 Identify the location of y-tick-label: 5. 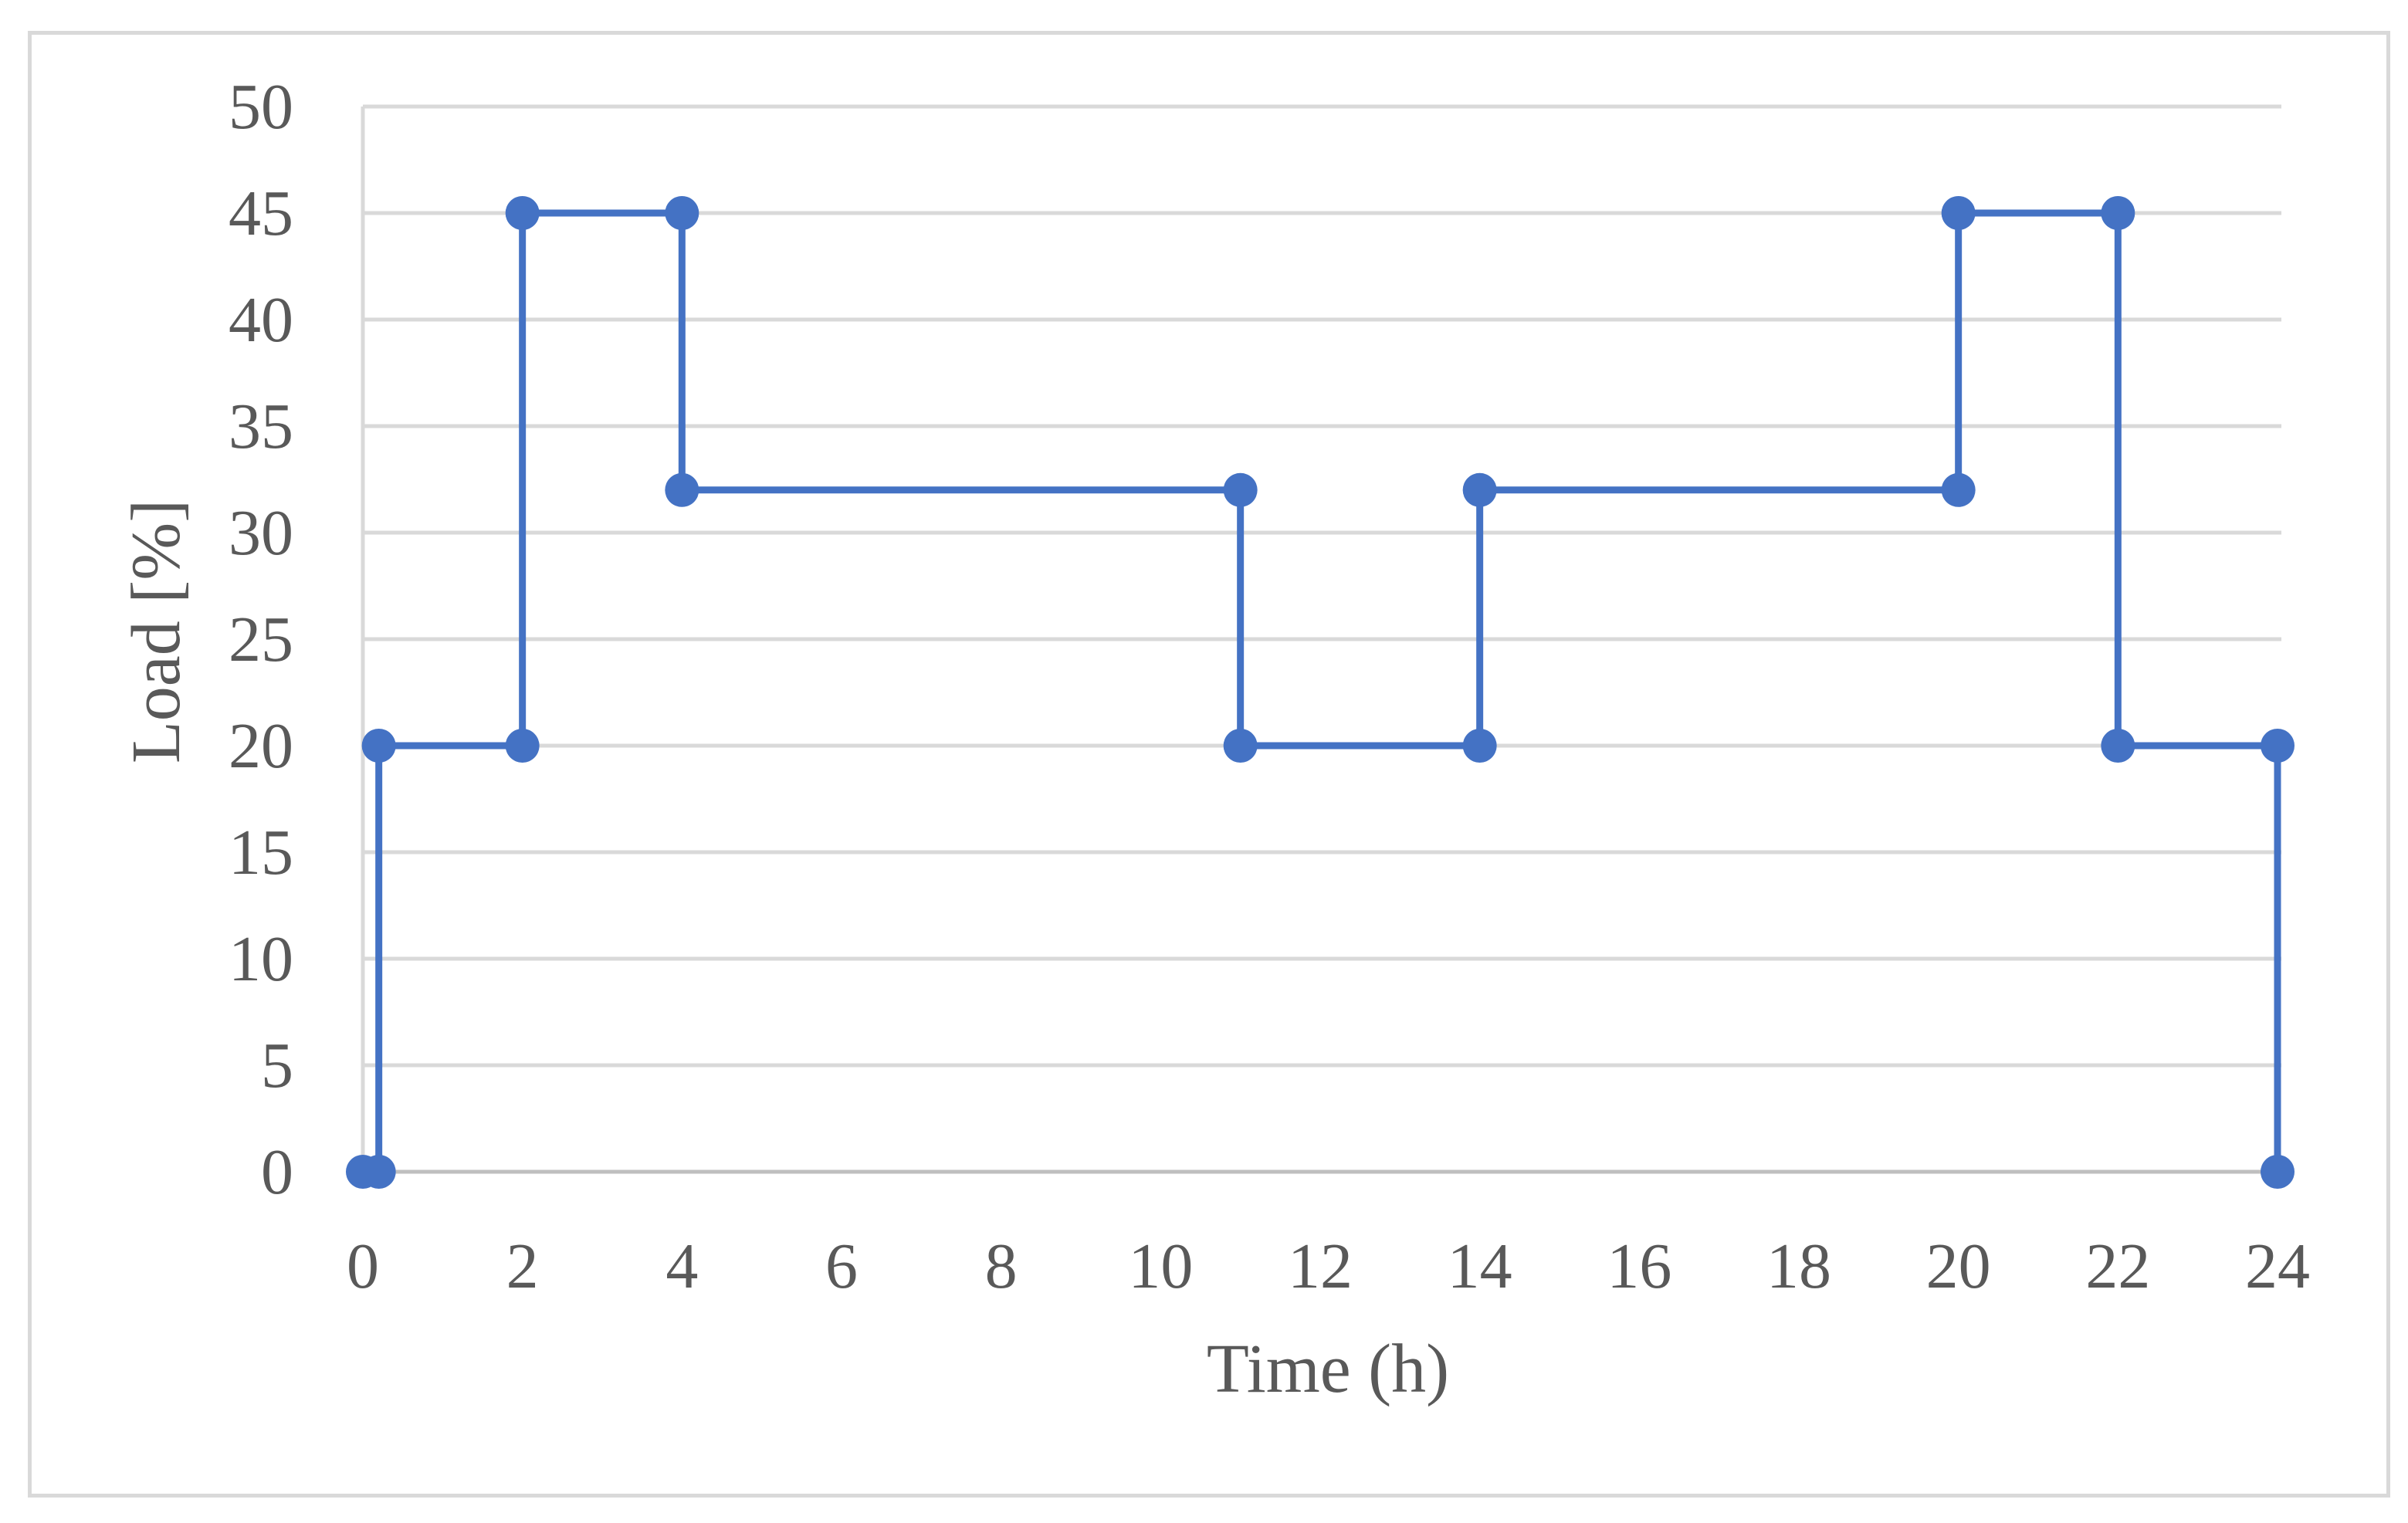
(277, 1066).